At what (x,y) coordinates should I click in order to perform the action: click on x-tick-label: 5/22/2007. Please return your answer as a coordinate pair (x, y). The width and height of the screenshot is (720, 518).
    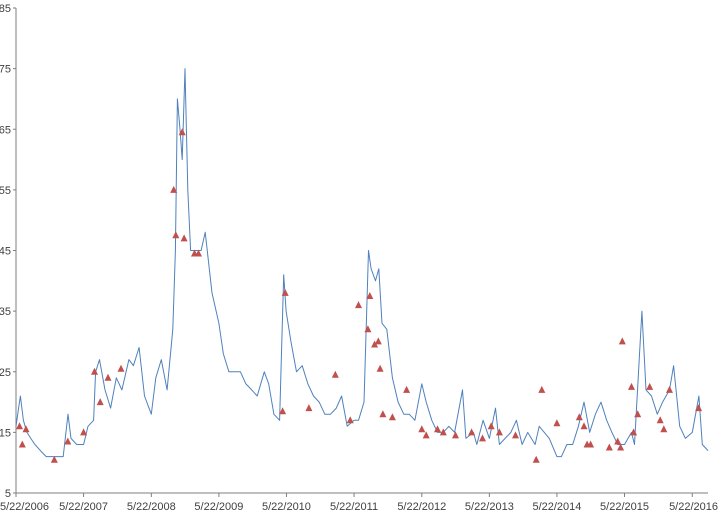
    Looking at the image, I should click on (83, 507).